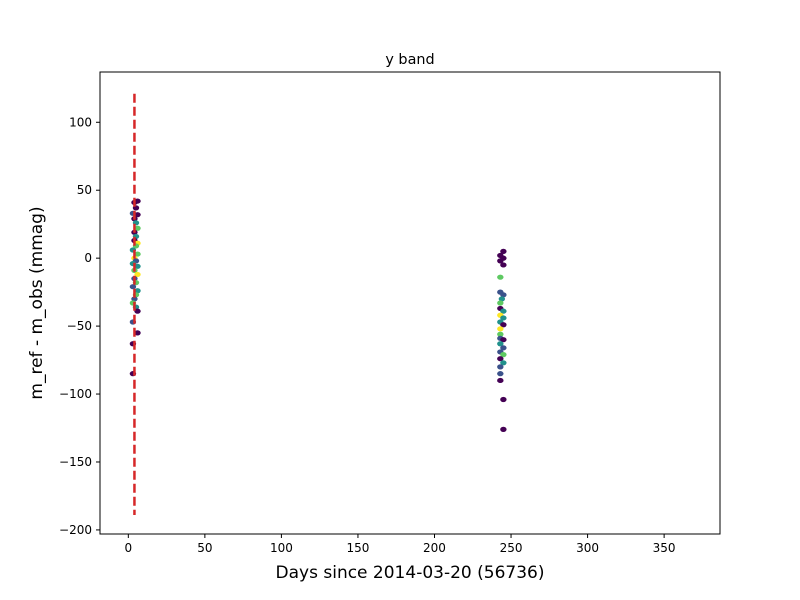 The image size is (800, 600). I want to click on y-axis-label: m_ref - m_obs (mmag), so click(37, 302).